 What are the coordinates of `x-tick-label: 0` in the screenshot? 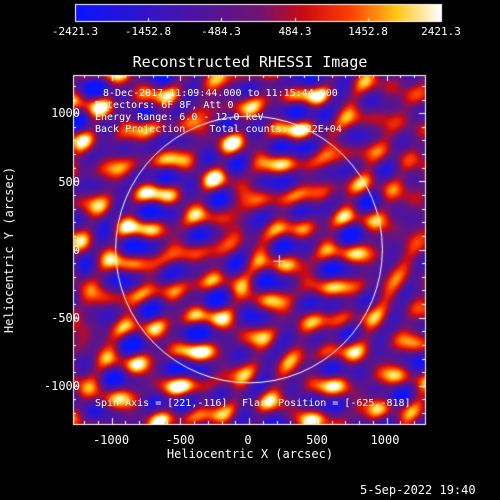 It's located at (248, 440).